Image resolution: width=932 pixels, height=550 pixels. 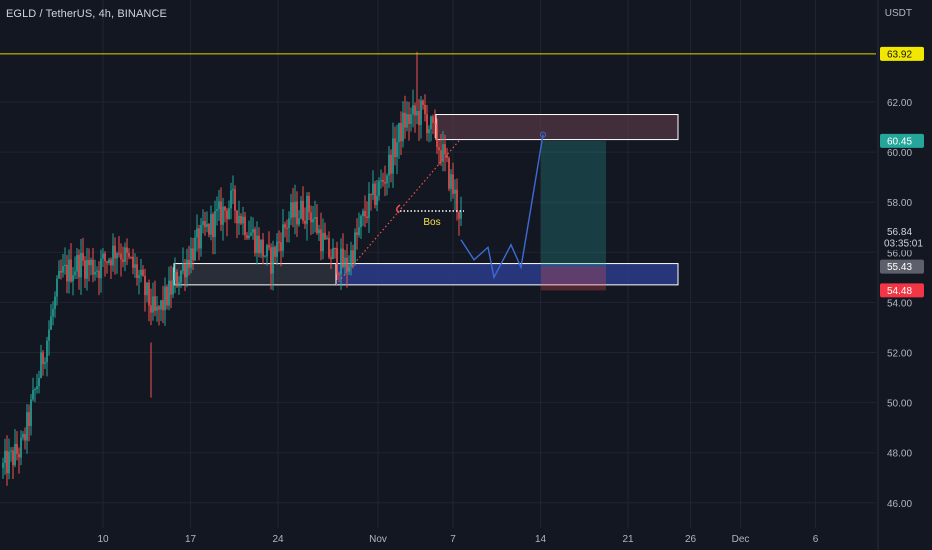 I want to click on y-tick-label: 58.00, so click(x=899, y=203).